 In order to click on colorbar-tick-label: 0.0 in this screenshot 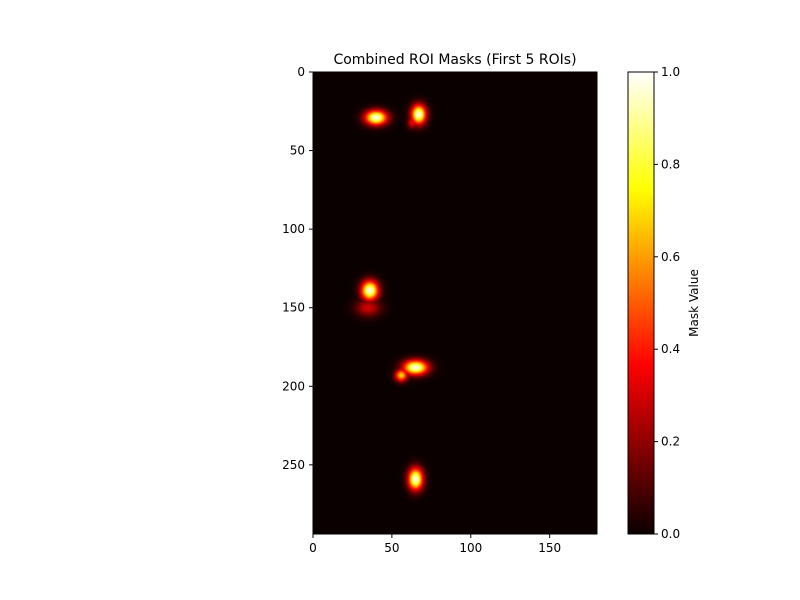, I will do `click(670, 534)`.